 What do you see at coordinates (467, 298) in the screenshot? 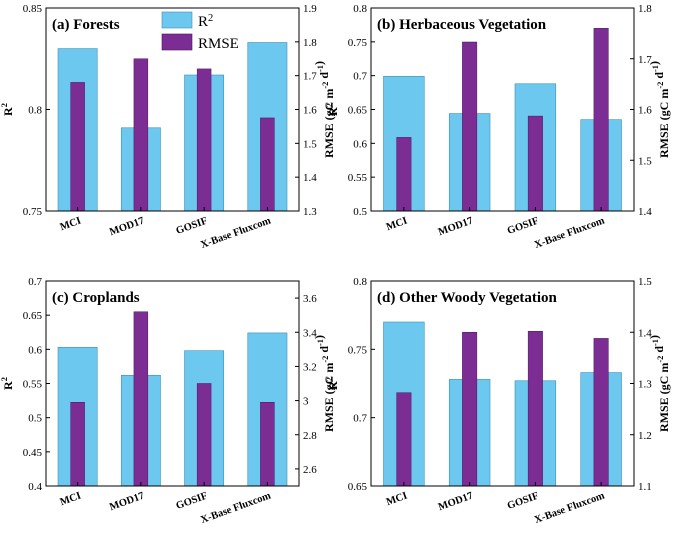
I see `panel-title: (d) Other Woody Vegetation` at bounding box center [467, 298].